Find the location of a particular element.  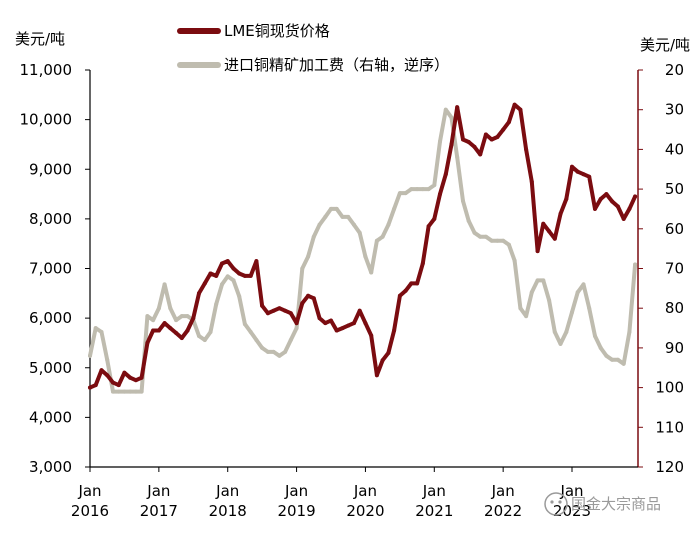

x-tick-label-year: 2022 is located at coordinates (503, 511).